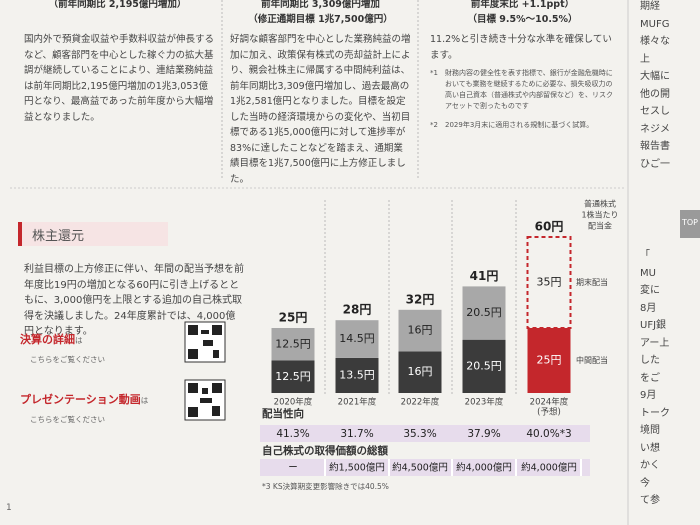 The width and height of the screenshot is (700, 525). Describe the element at coordinates (117, 5) in the screenshot. I see `column-header: （前年同期比 2,195億円増加）` at that location.